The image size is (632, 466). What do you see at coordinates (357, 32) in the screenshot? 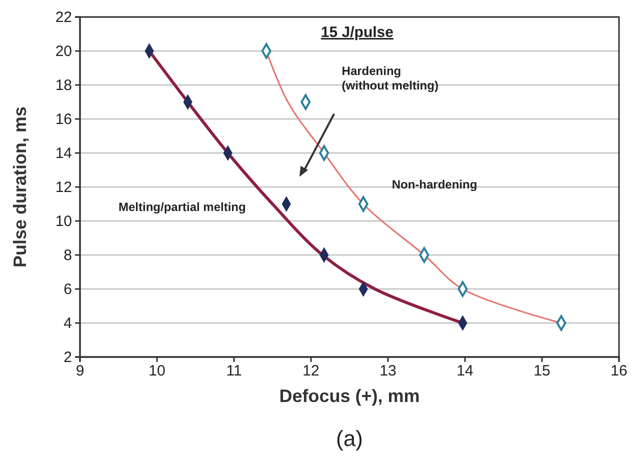
I see `text: 15 J/pulse` at bounding box center [357, 32].